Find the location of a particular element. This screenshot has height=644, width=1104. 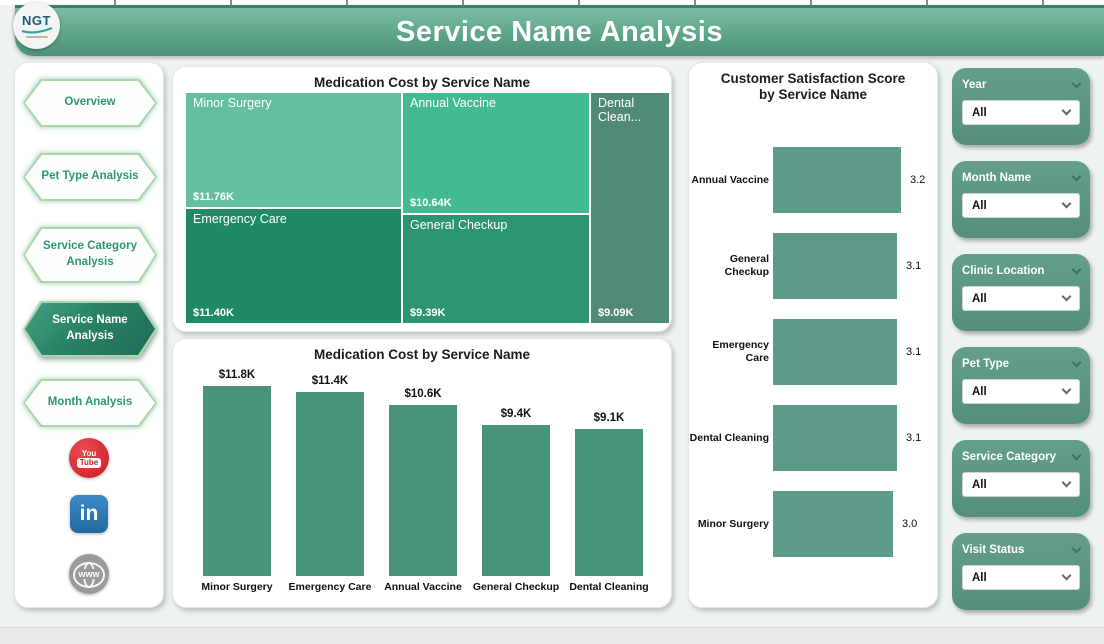

top-ruler is located at coordinates (552, 2).